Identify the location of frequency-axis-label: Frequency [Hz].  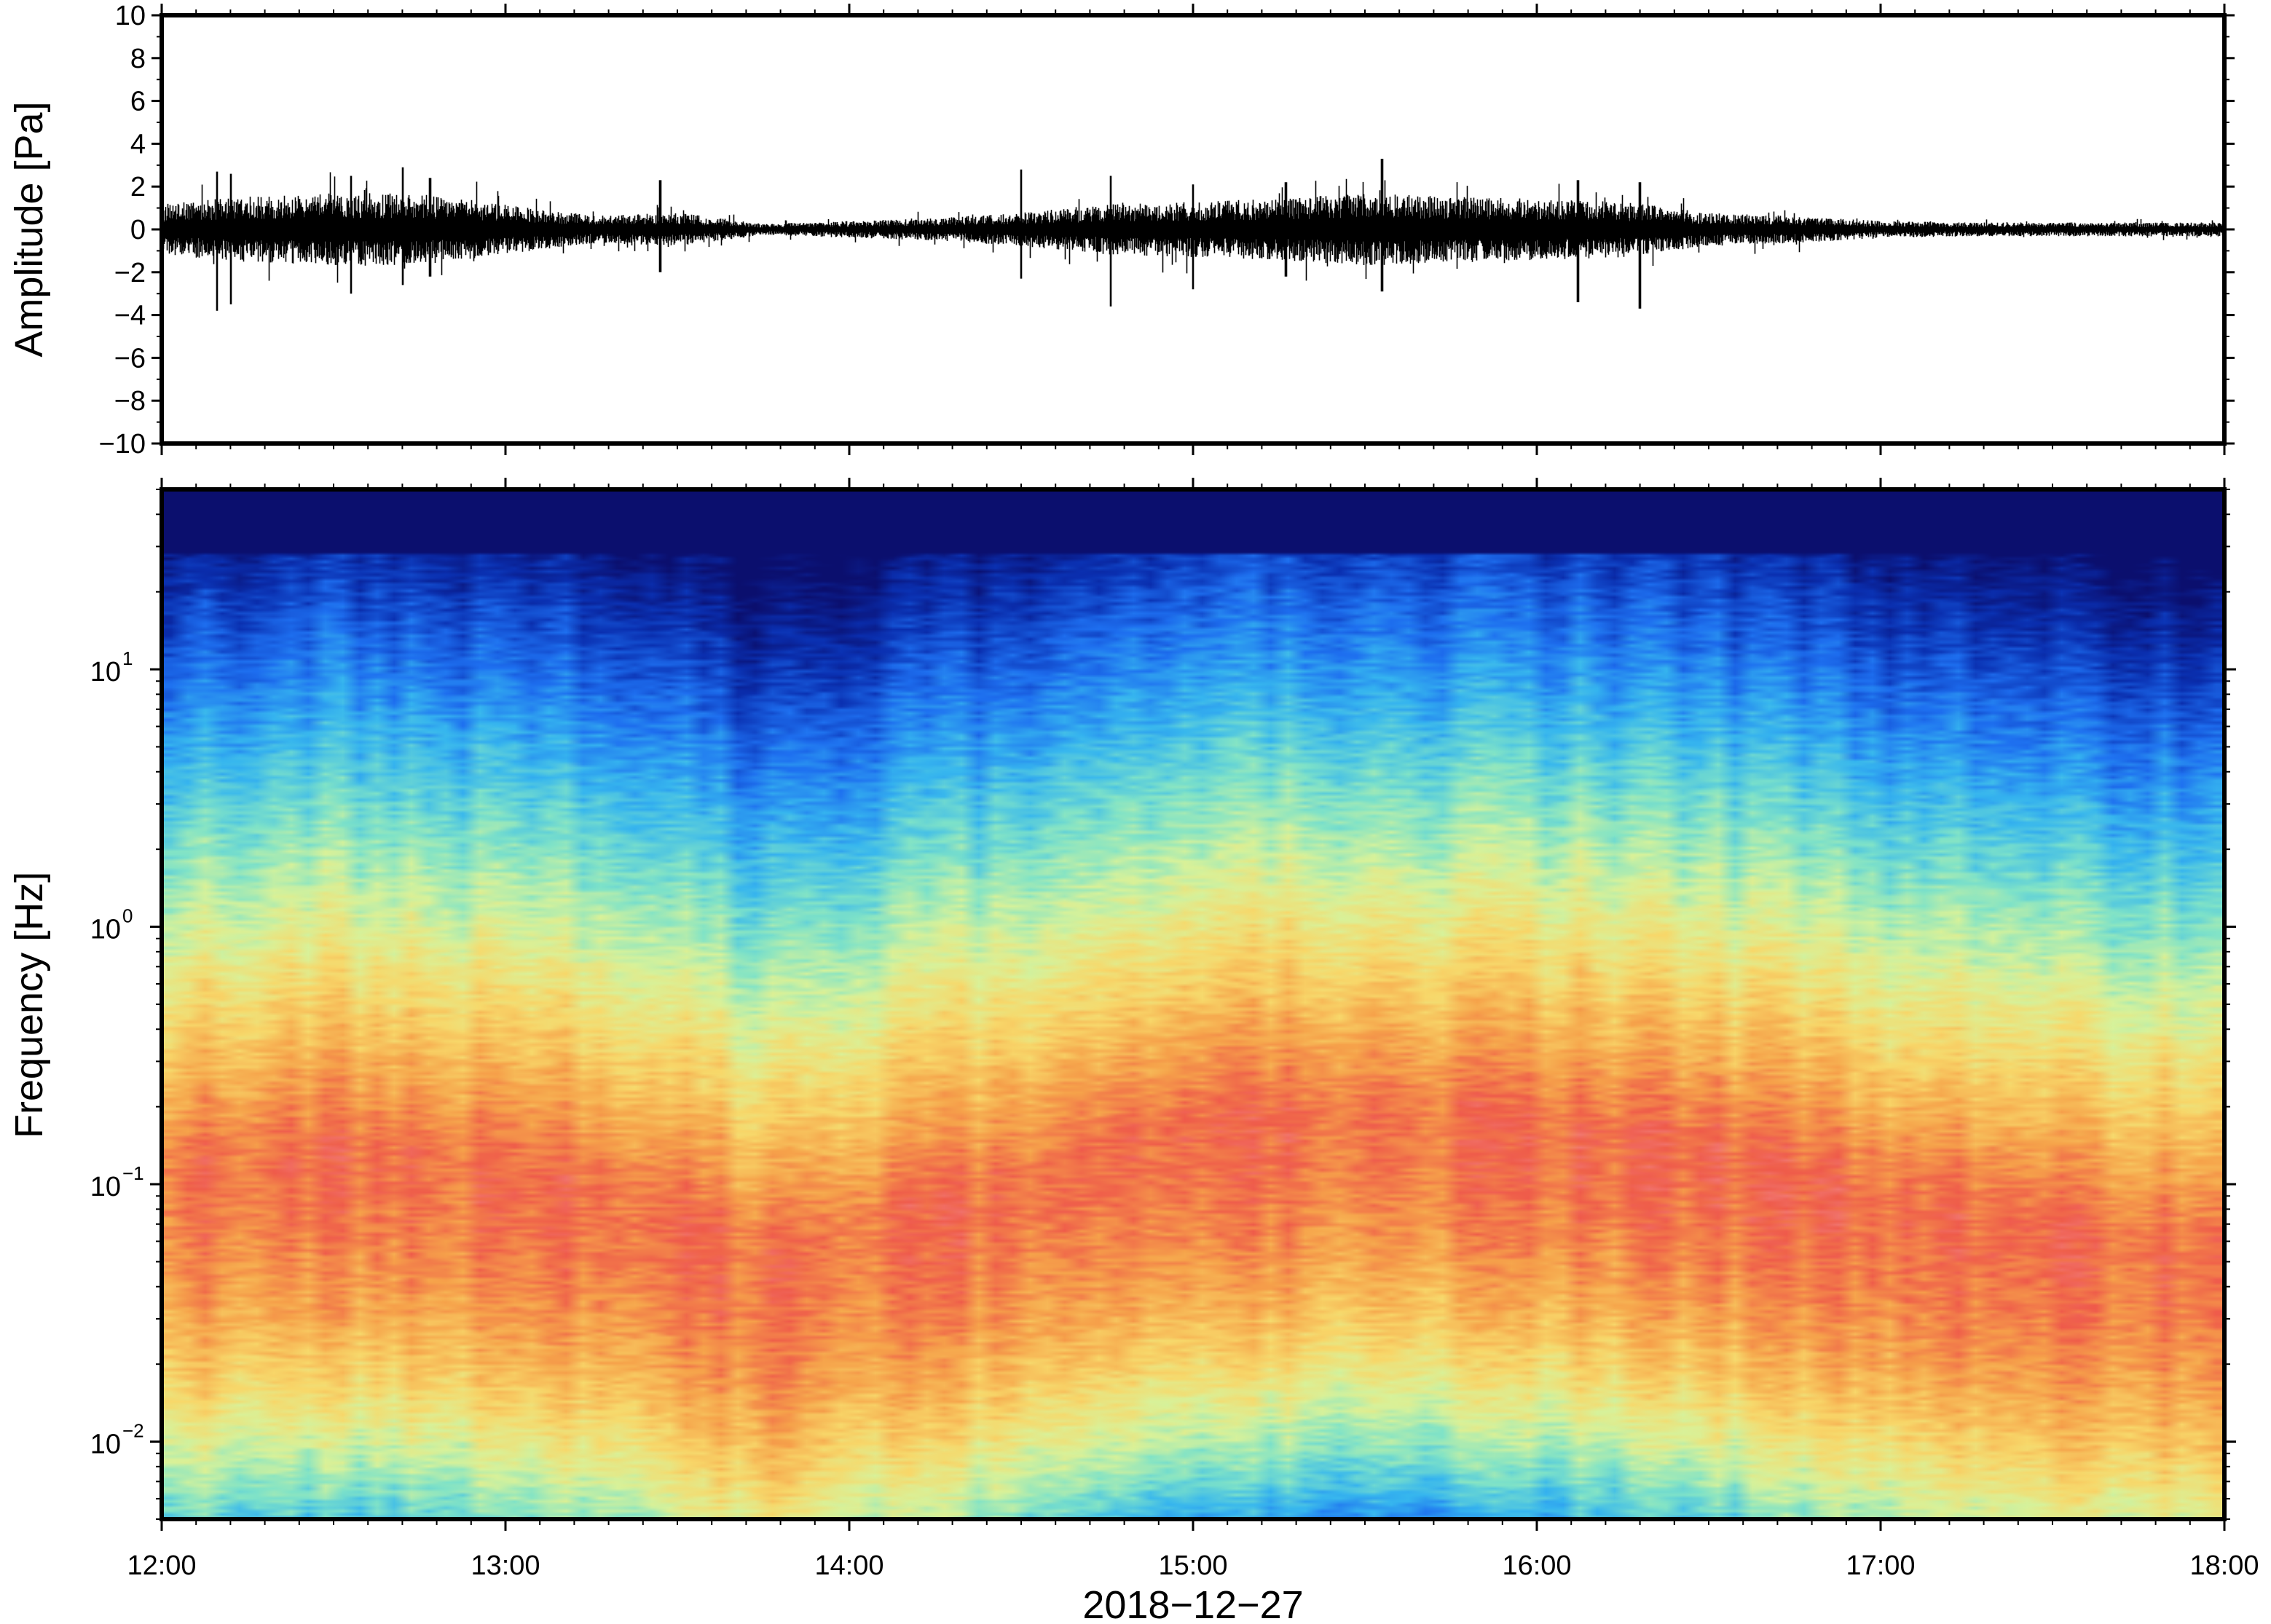
(29, 1005).